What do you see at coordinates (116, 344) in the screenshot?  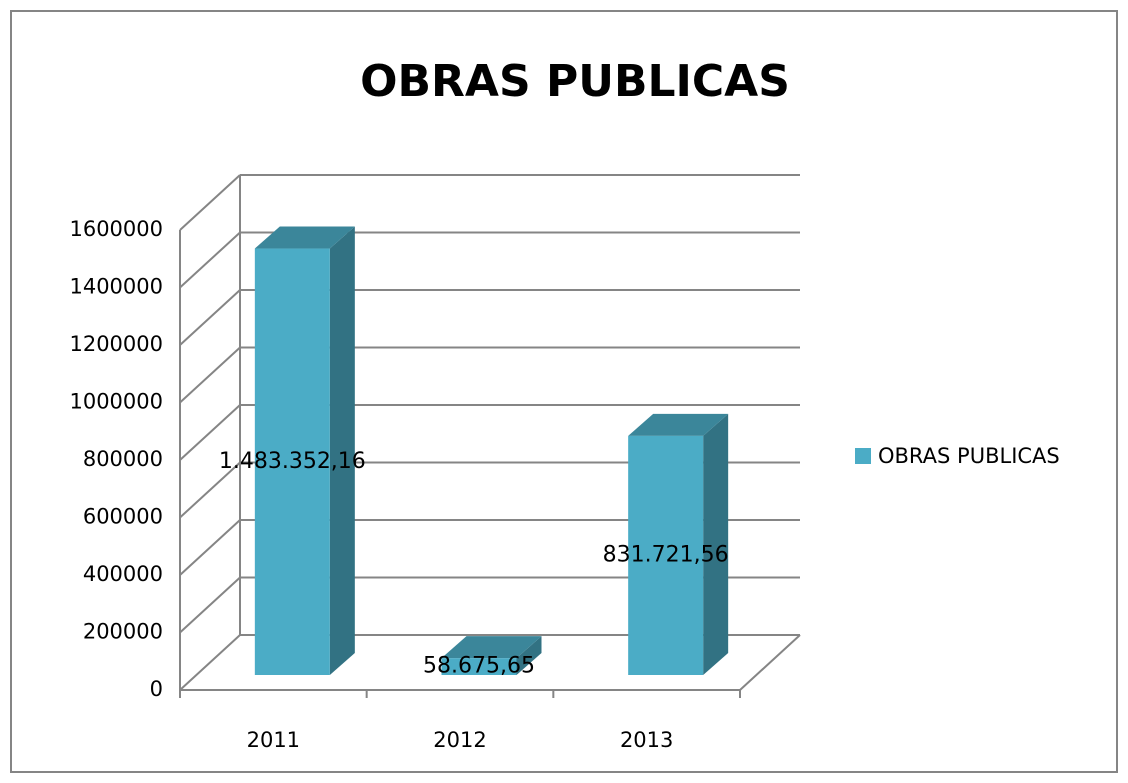 I see `y-tick-label: 1200000` at bounding box center [116, 344].